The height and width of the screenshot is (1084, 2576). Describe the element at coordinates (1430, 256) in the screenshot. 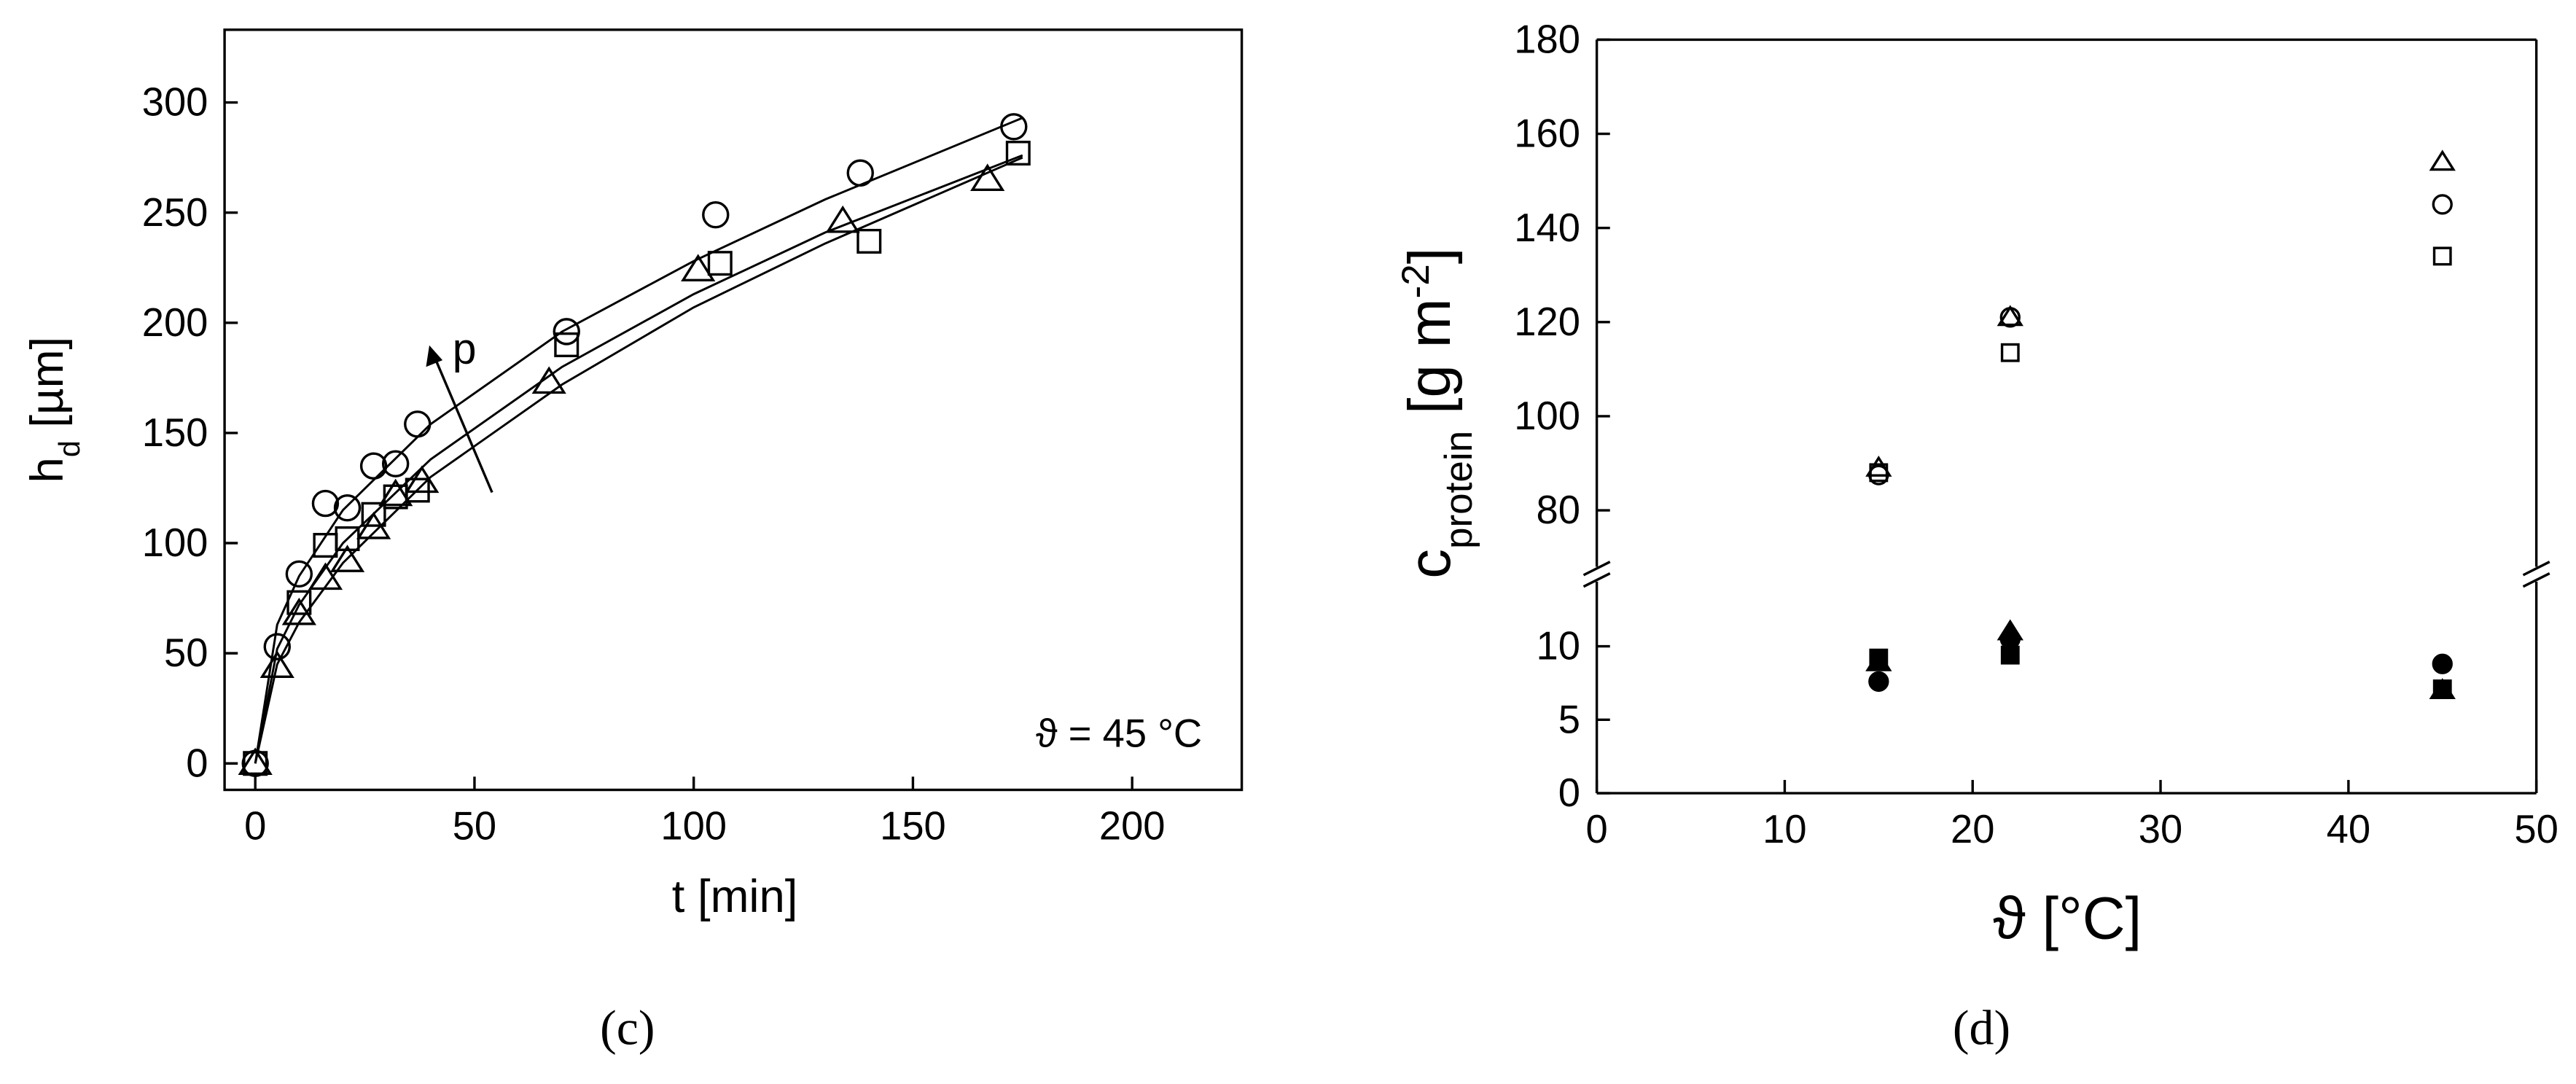

I see `y-axis-label-part: ]` at that location.